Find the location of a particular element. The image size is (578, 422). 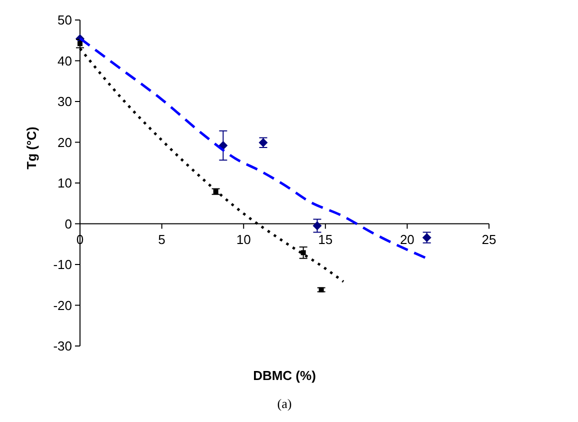

y-tick-label: -10 is located at coordinates (62, 264).